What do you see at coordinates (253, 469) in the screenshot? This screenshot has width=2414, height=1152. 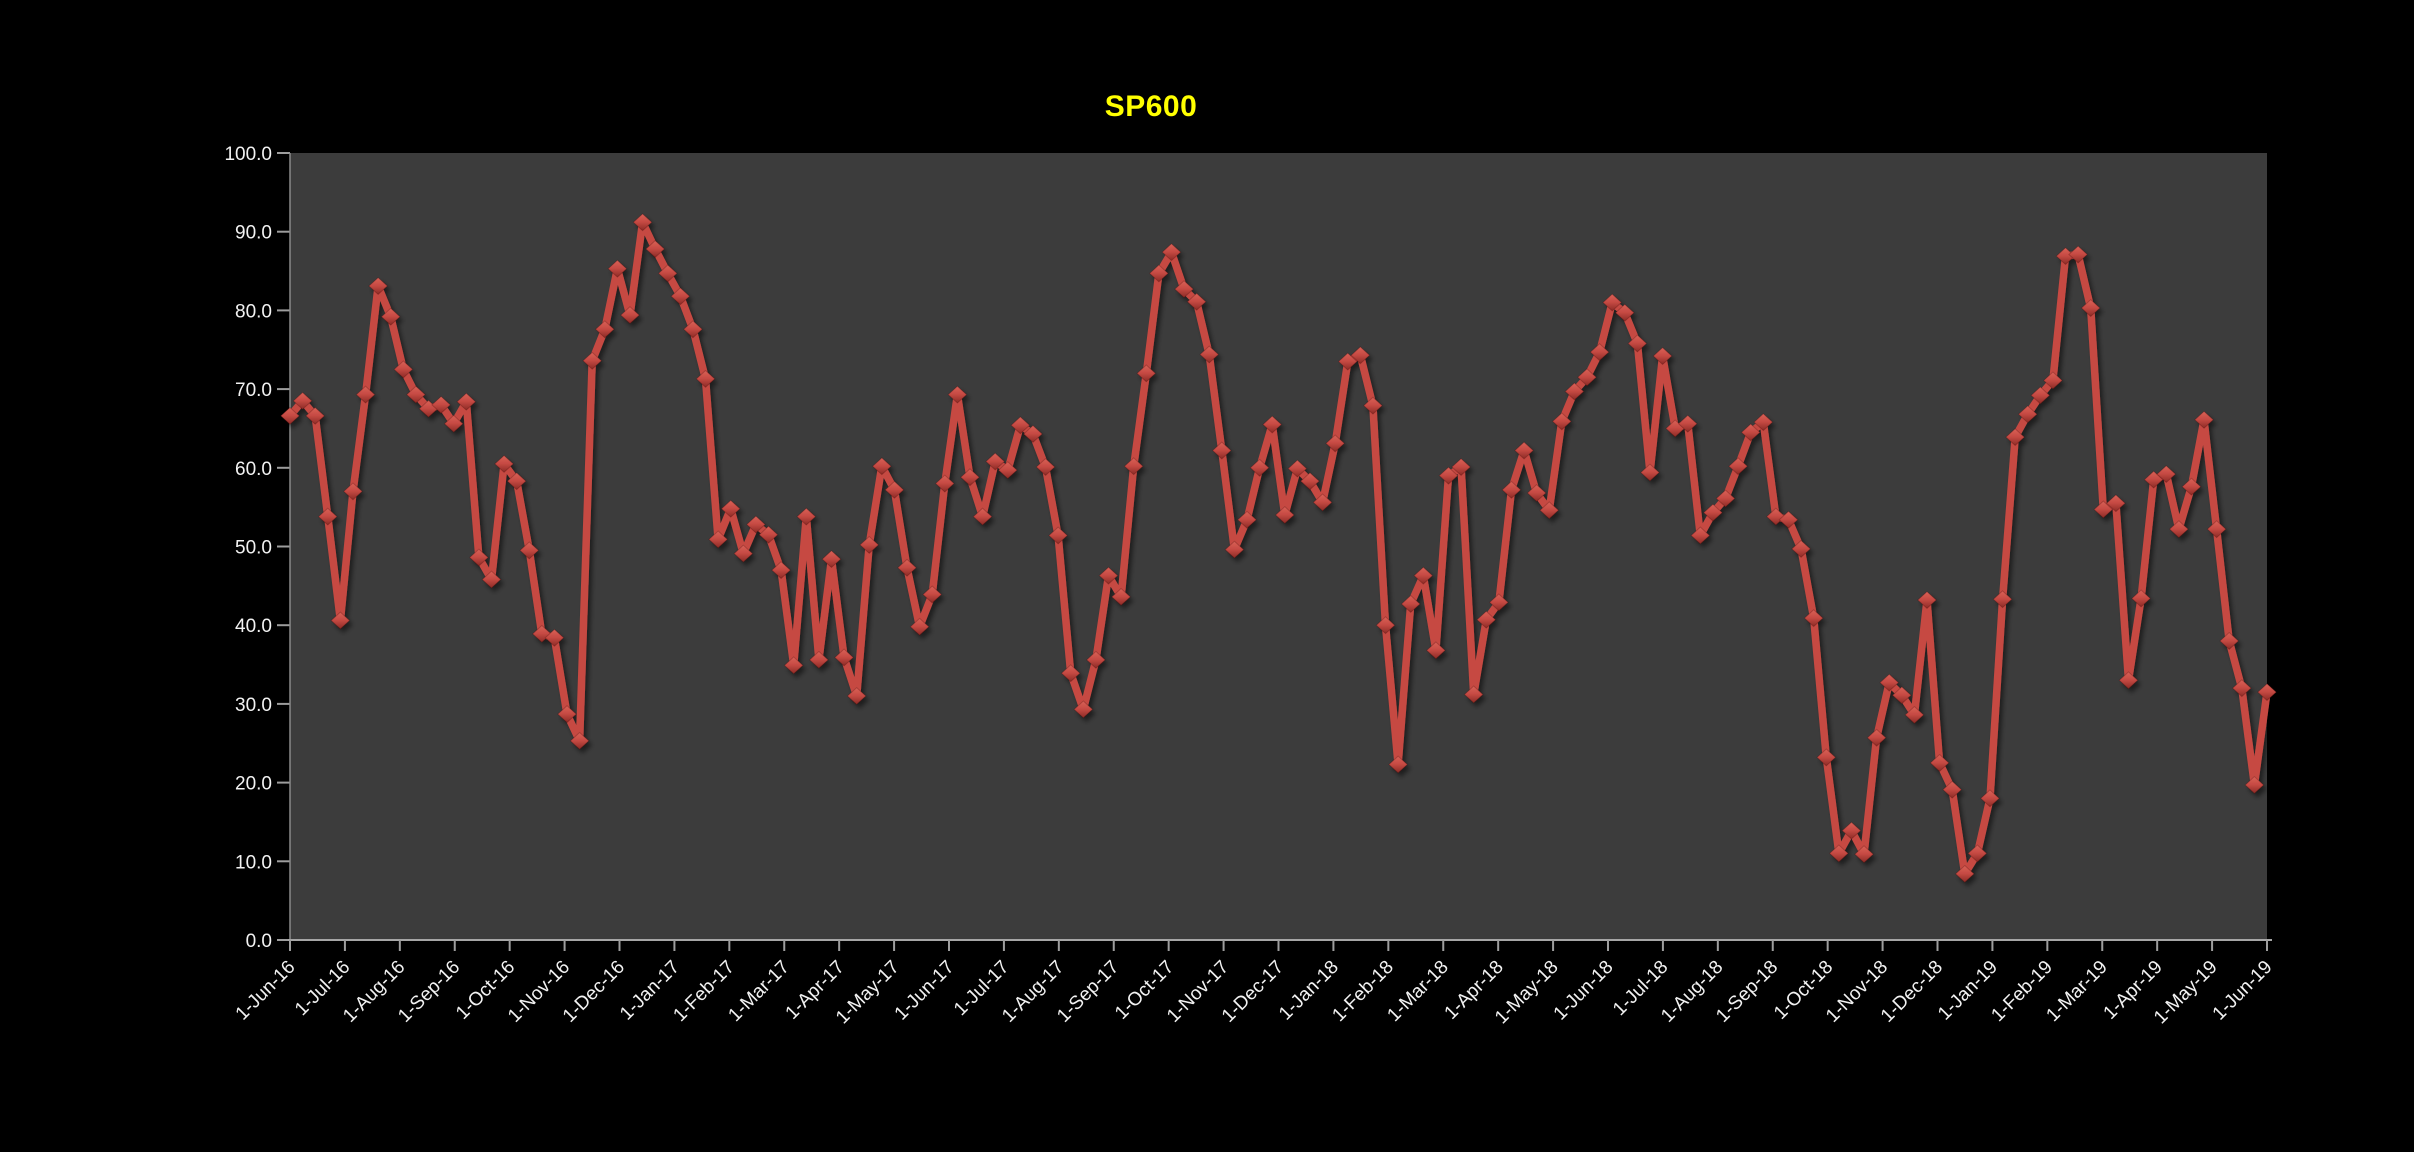 I see `y-axis-label: 60.0` at bounding box center [253, 469].